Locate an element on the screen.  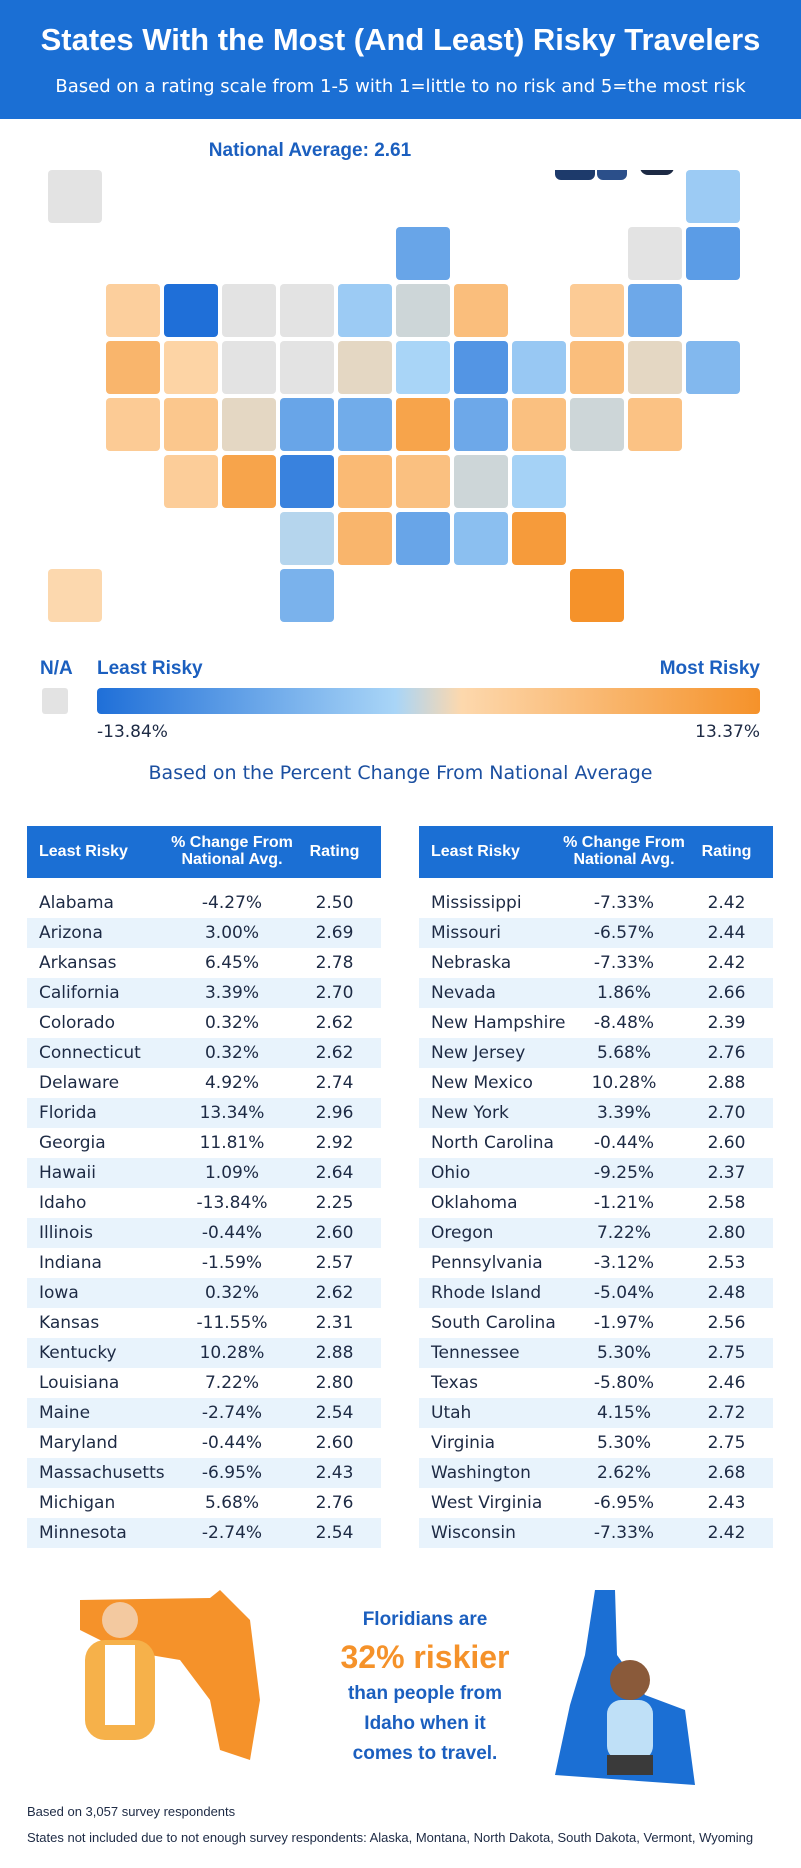
state-name: Virginia is located at coordinates (463, 1443).